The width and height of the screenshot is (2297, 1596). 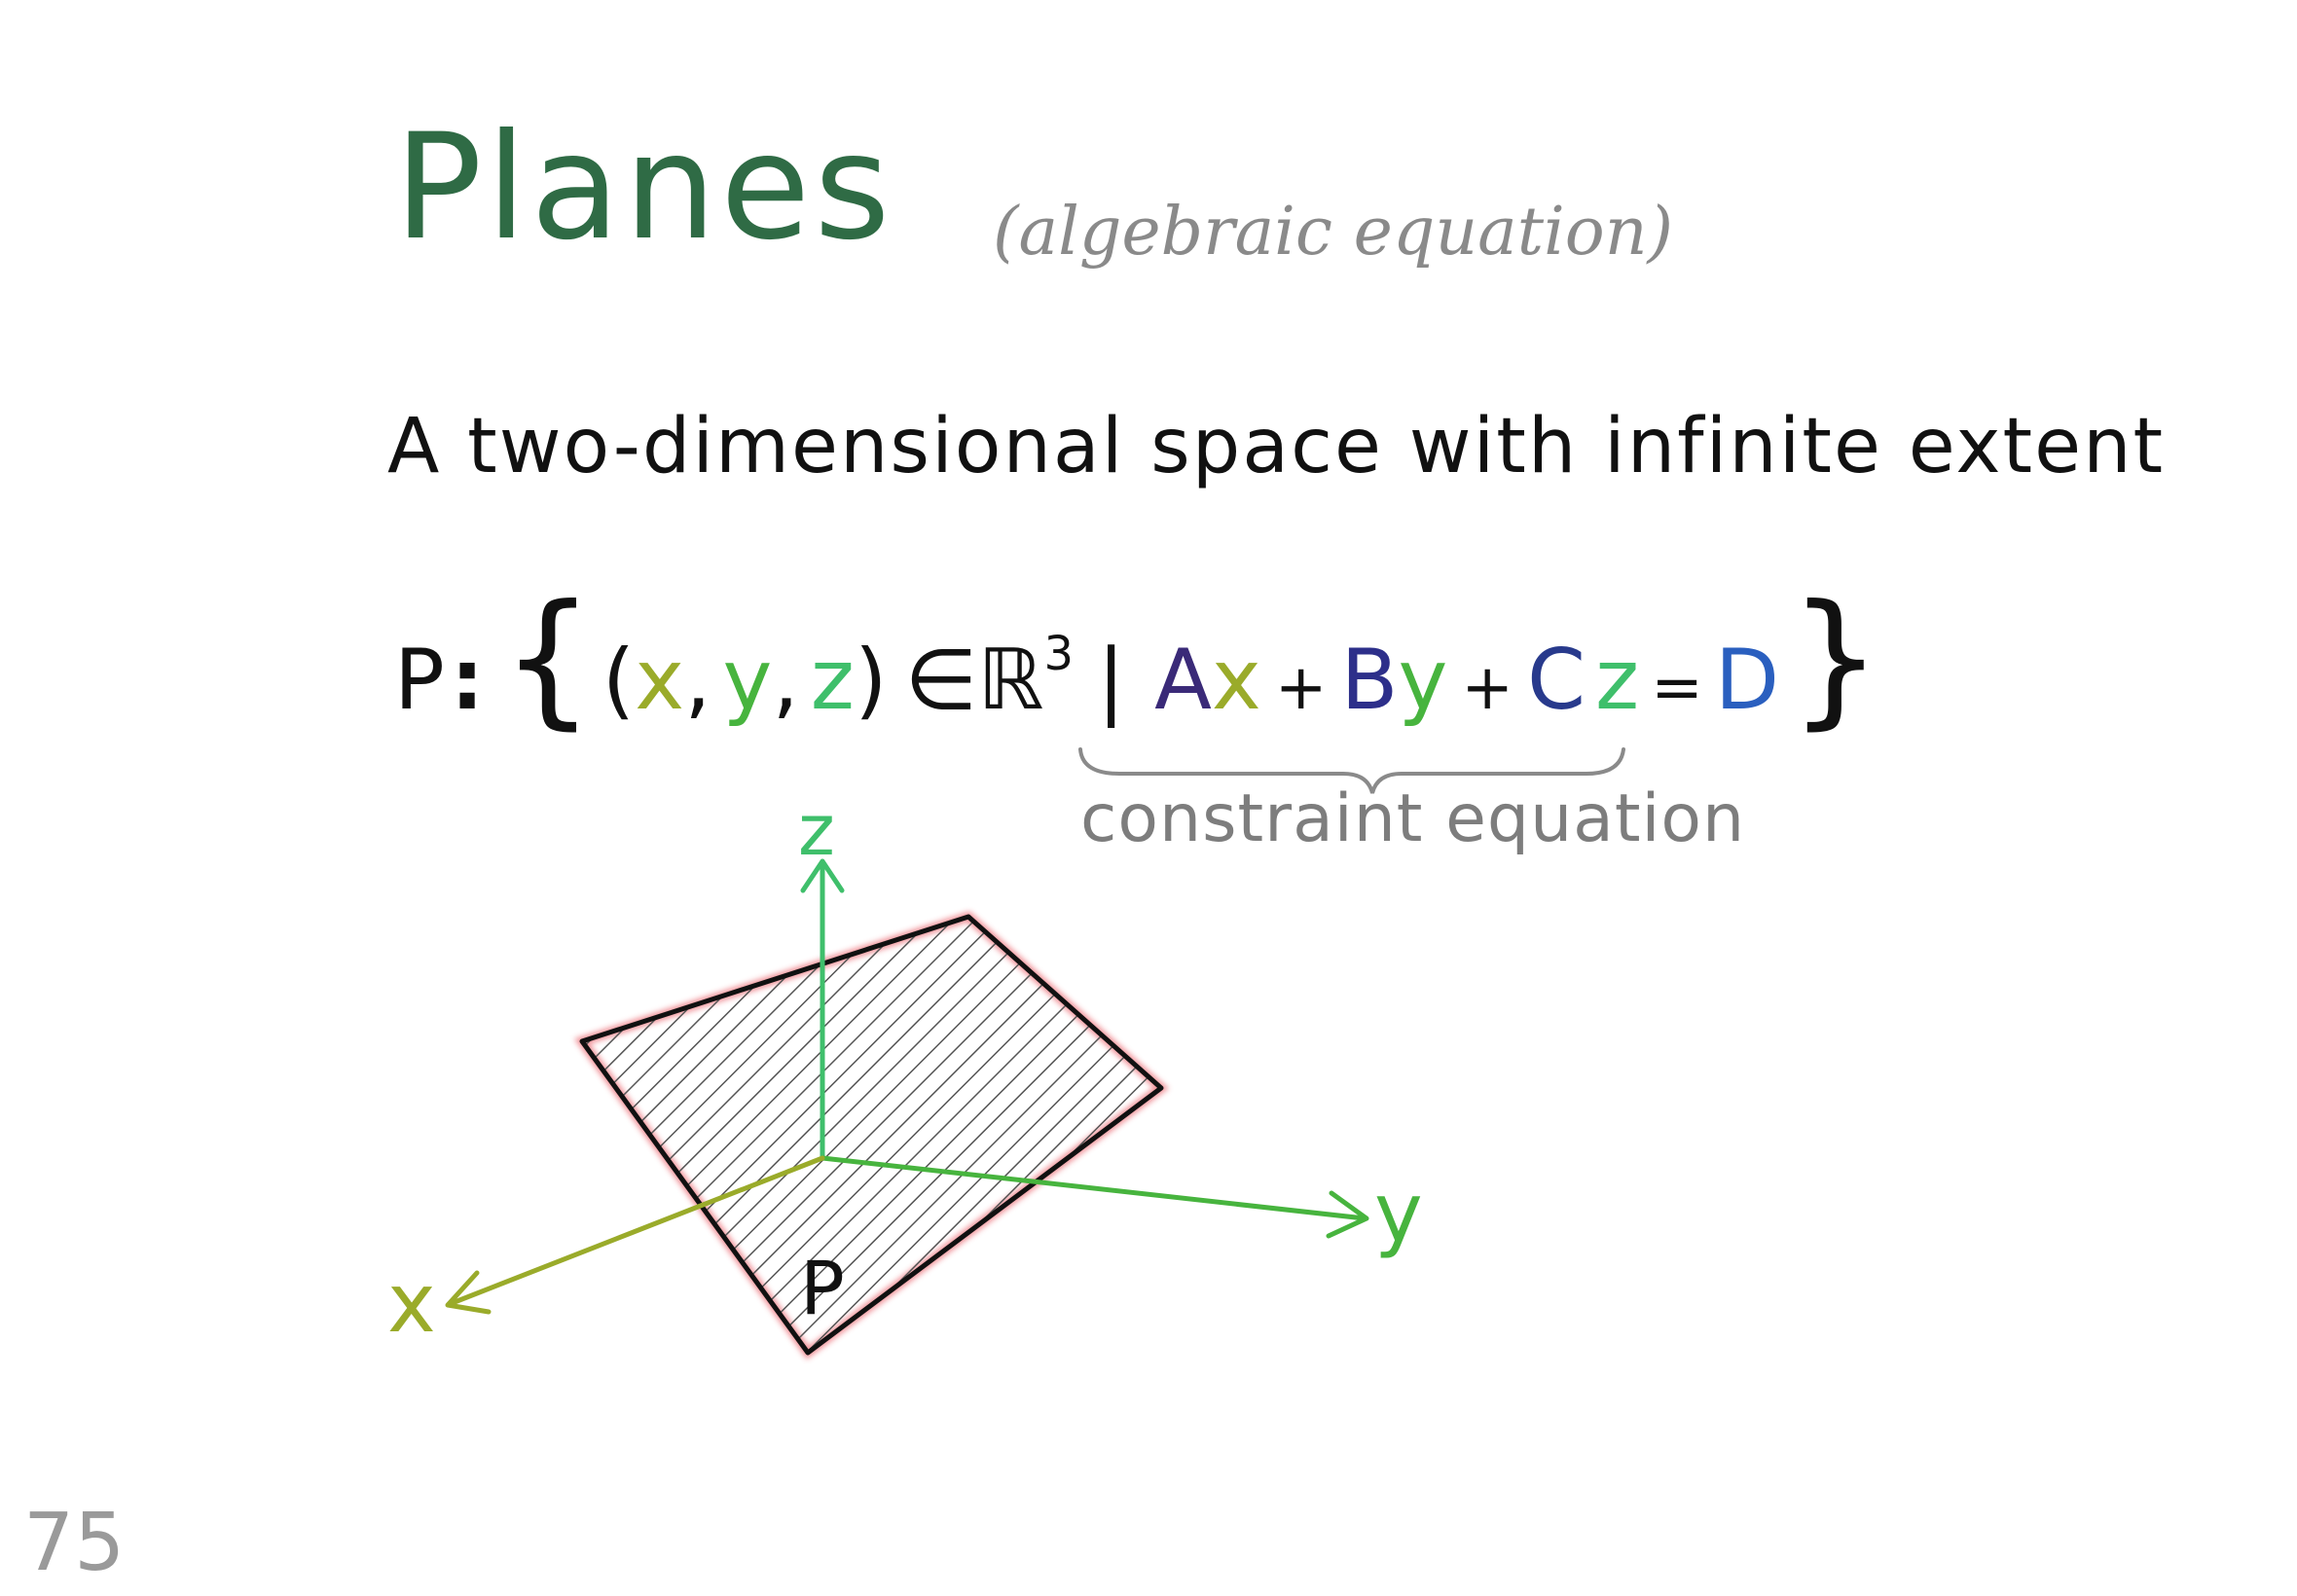 I want to click on comma-2: ,, so click(x=785, y=680).